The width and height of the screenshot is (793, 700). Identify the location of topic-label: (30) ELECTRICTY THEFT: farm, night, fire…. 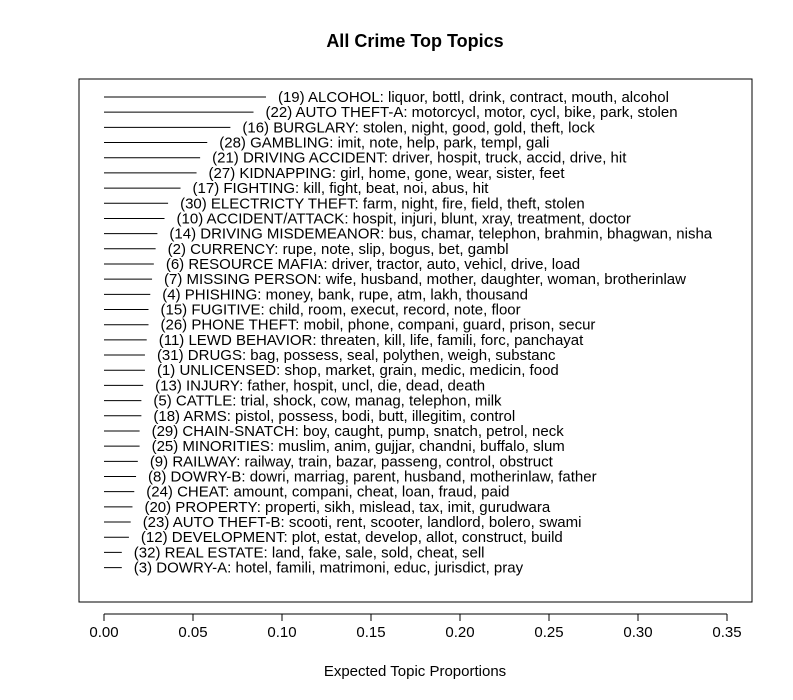
(382, 203).